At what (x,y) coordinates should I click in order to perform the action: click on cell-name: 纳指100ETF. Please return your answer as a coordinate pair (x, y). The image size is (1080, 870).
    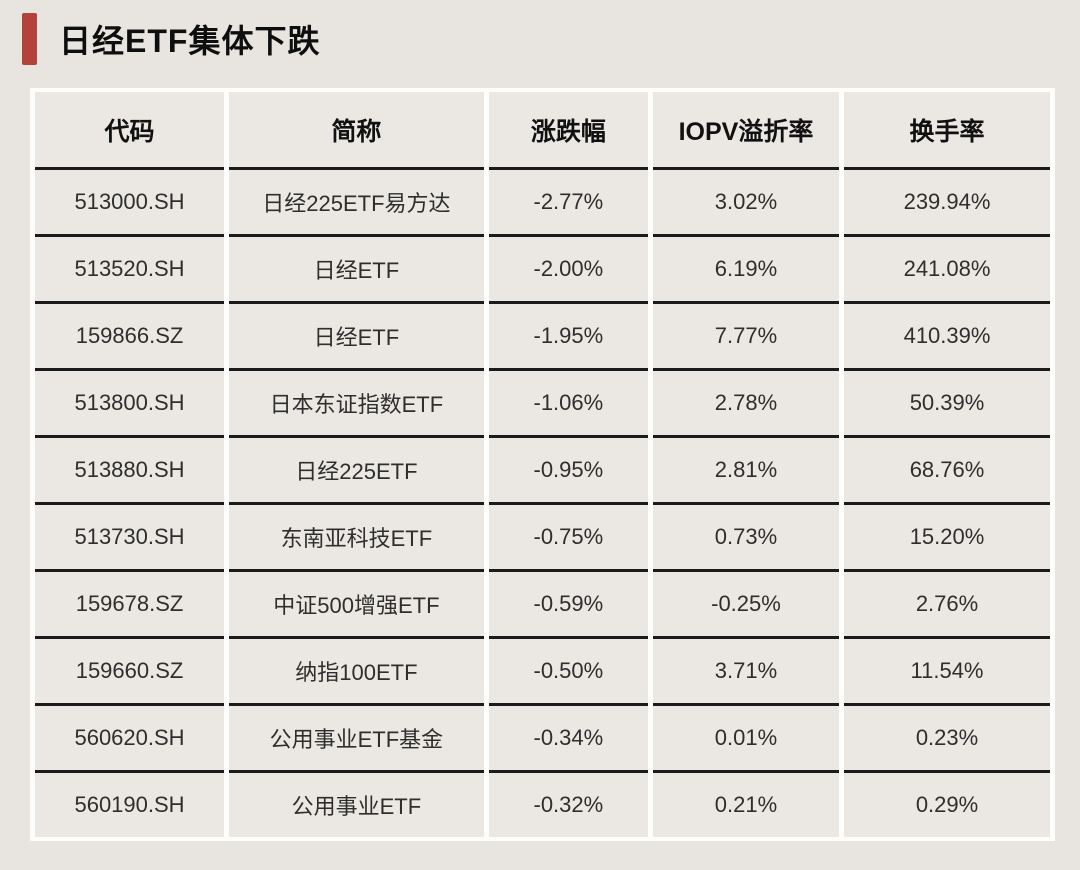
    Looking at the image, I should click on (356, 672).